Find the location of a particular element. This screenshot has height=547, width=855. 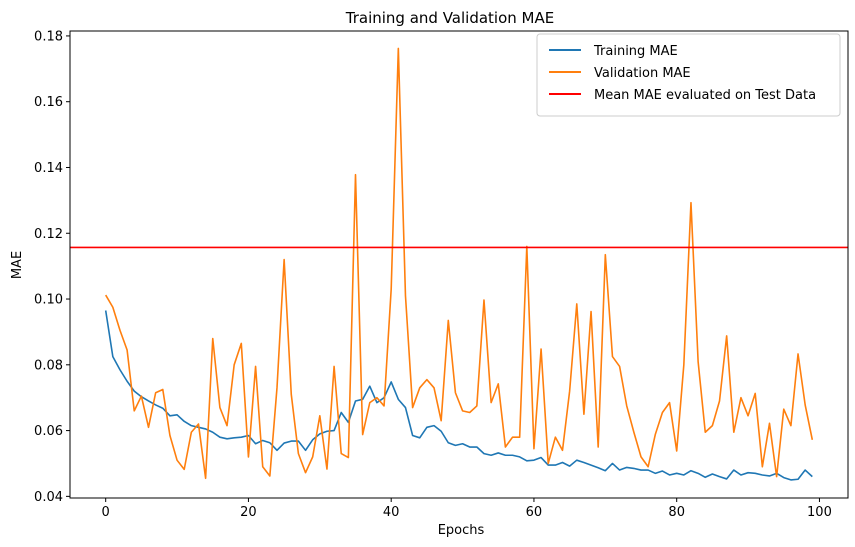

x-tick-label: 0 is located at coordinates (106, 512).